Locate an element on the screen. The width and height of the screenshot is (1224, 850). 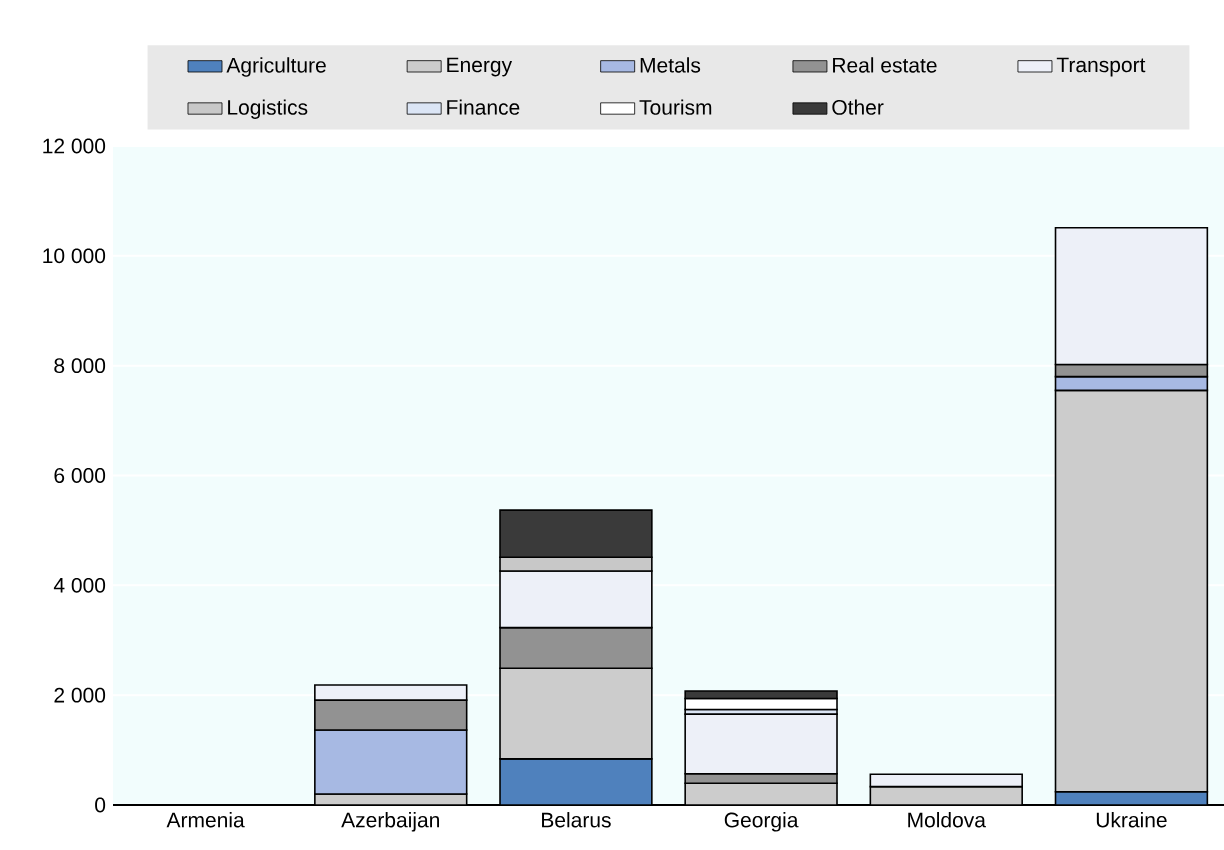
legend-label: Transport is located at coordinates (1101, 67).